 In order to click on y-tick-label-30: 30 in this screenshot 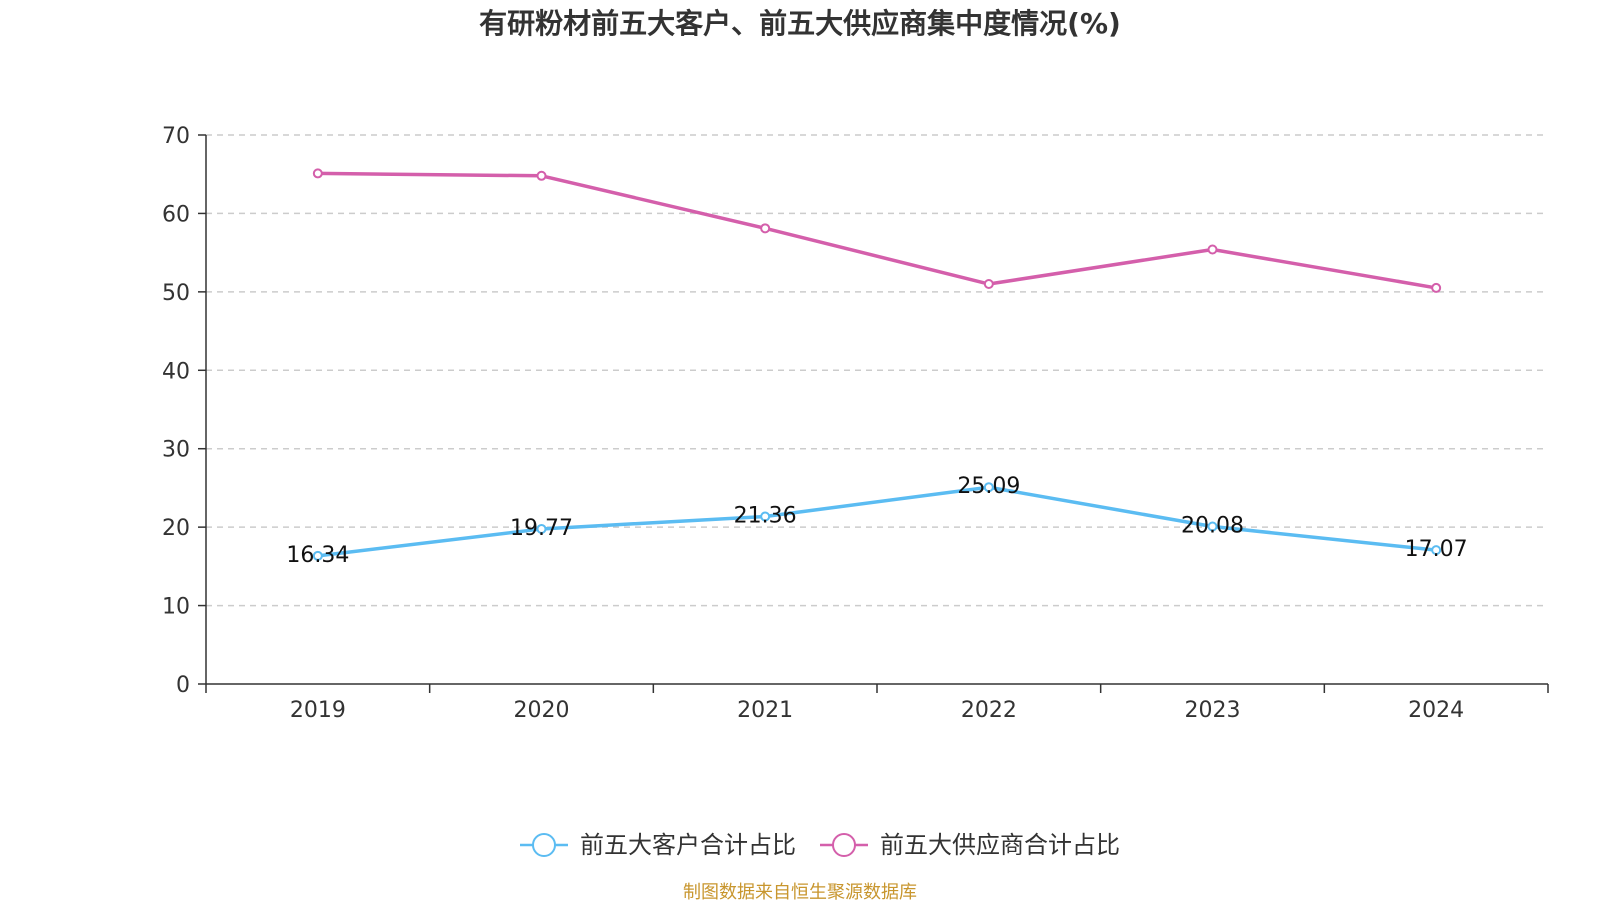, I will do `click(176, 450)`.